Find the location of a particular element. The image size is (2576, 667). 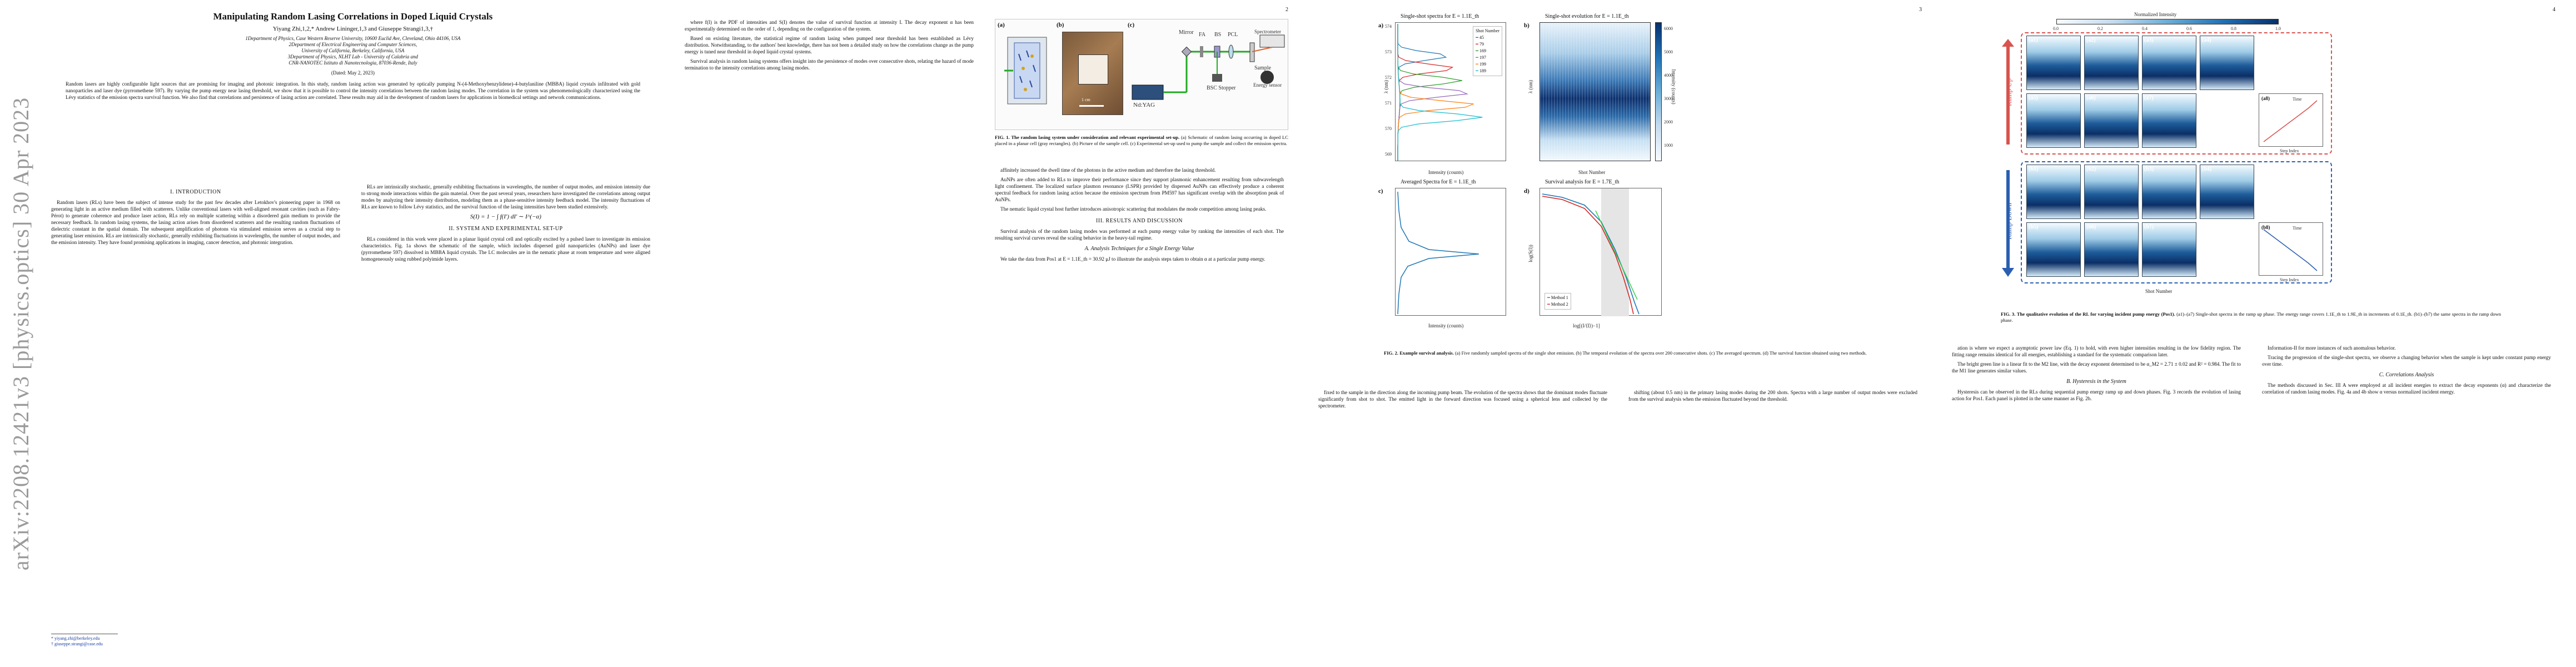

colorbar-tick-label: 5000 is located at coordinates (1668, 51).